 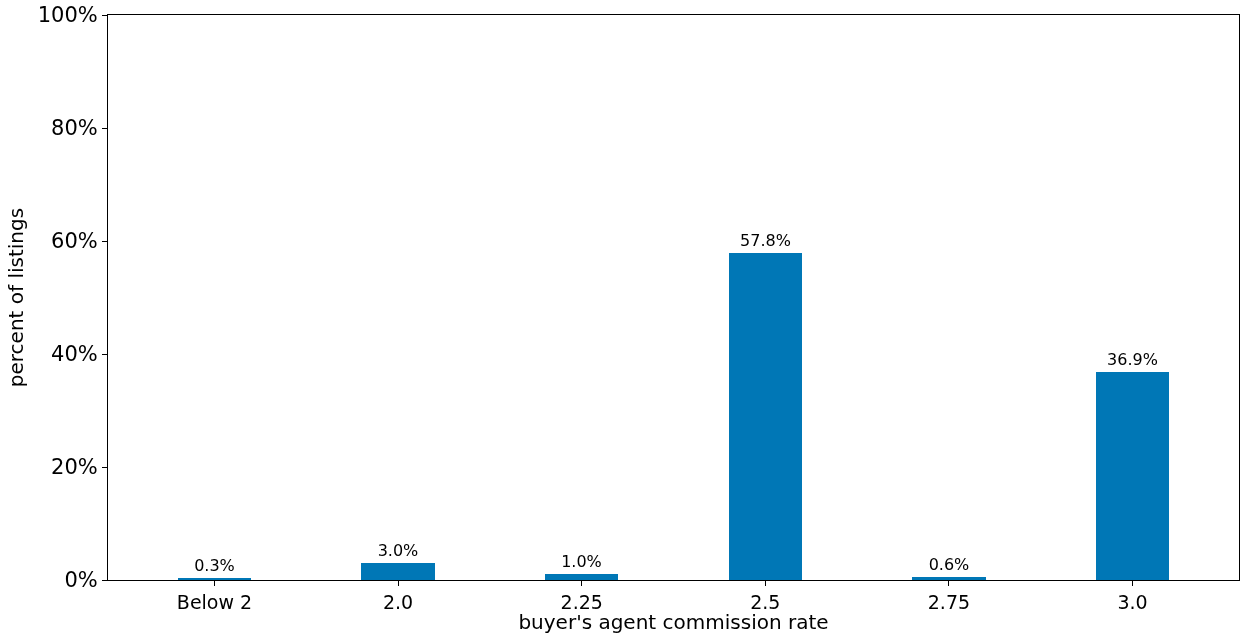 What do you see at coordinates (1132, 601) in the screenshot?
I see `x-tick-label: 3.0` at bounding box center [1132, 601].